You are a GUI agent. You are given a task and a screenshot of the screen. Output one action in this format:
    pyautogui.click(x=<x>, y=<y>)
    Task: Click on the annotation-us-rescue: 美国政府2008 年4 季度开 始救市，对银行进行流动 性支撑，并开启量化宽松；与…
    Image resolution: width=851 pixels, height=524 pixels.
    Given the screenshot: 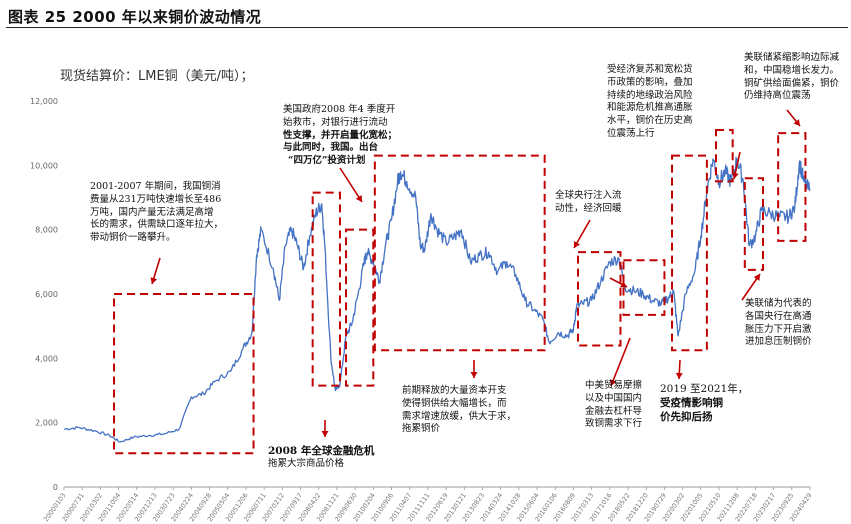 What is the action you would take?
    pyautogui.click(x=340, y=135)
    